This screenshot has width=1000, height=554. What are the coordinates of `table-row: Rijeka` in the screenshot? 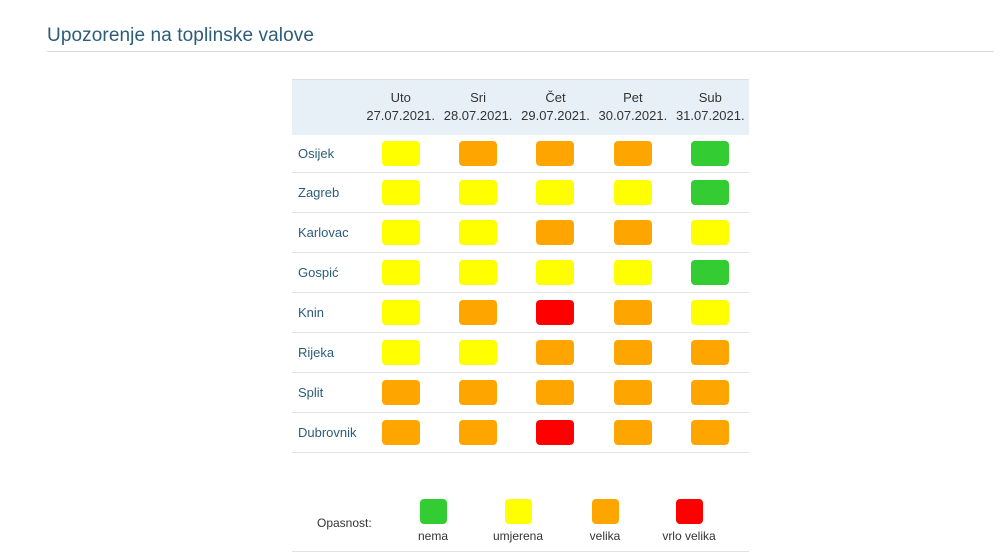 It's located at (520, 353).